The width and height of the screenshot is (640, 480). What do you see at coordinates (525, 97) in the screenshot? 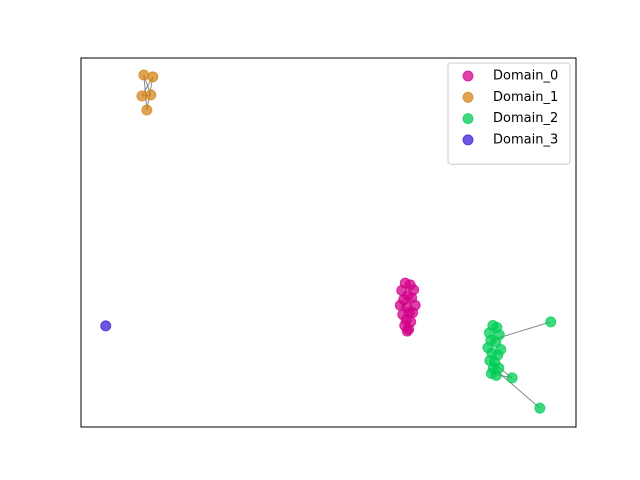
I see `legend-label: Domain_1` at bounding box center [525, 97].